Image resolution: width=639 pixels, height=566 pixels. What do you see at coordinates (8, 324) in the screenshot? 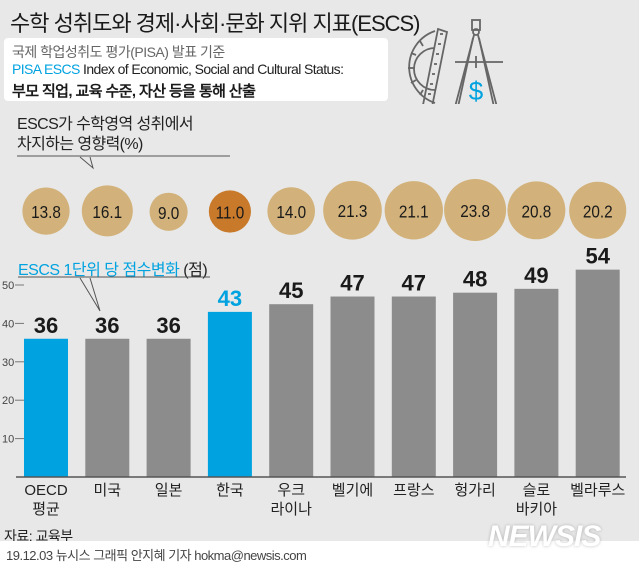
I see `y-tick-label: 40` at bounding box center [8, 324].